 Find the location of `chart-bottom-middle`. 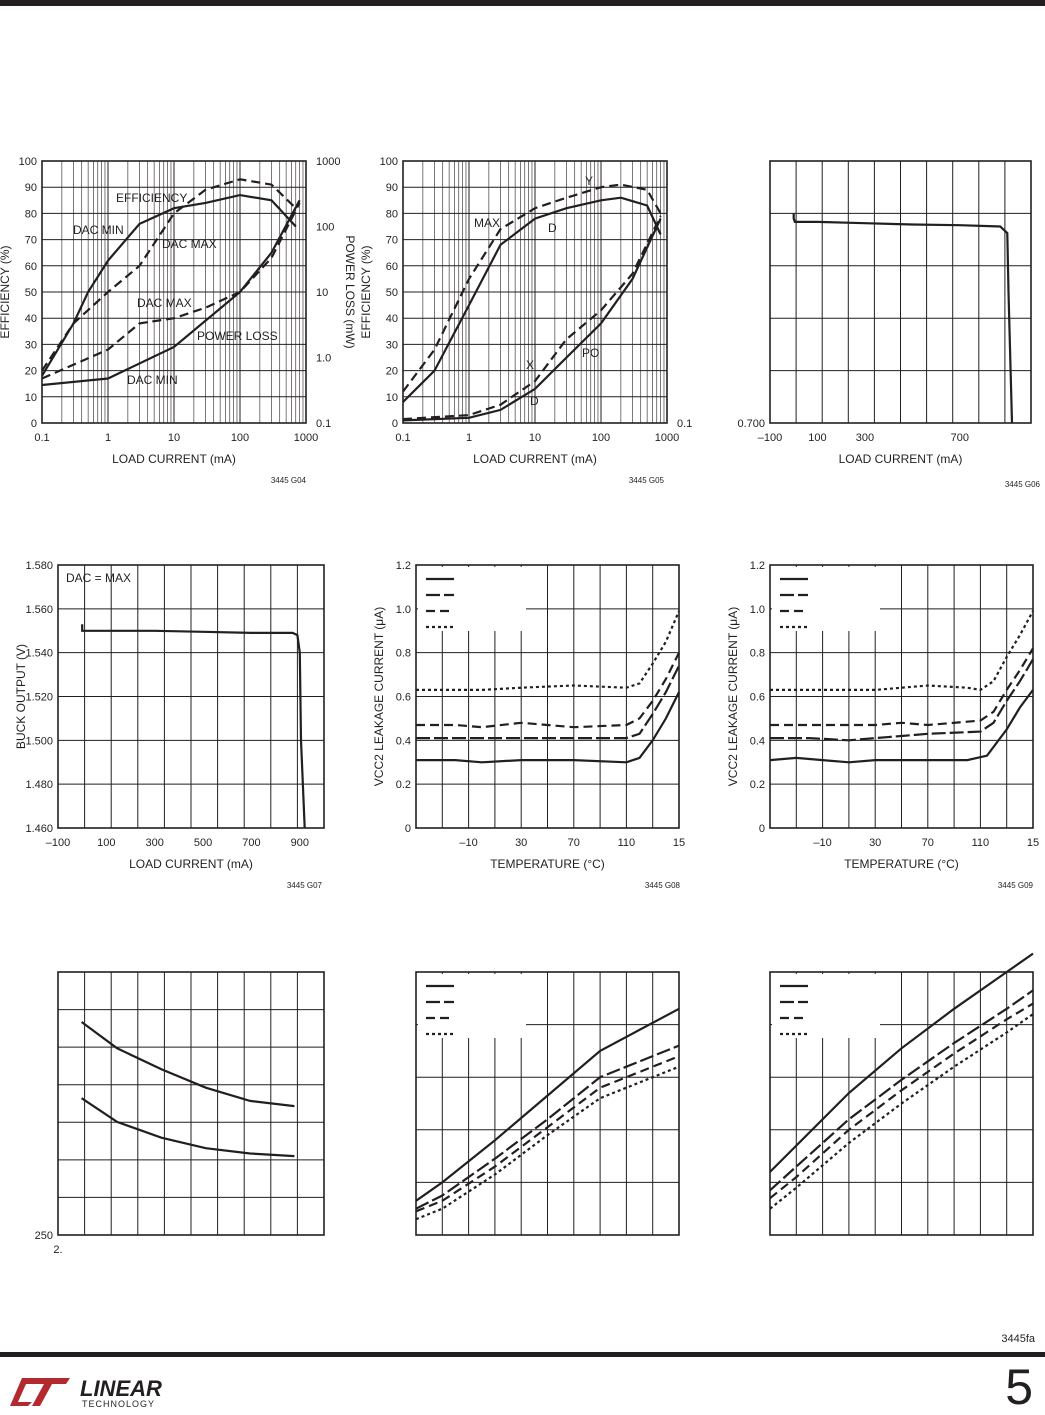

chart-bottom-middle is located at coordinates (547, 1103).